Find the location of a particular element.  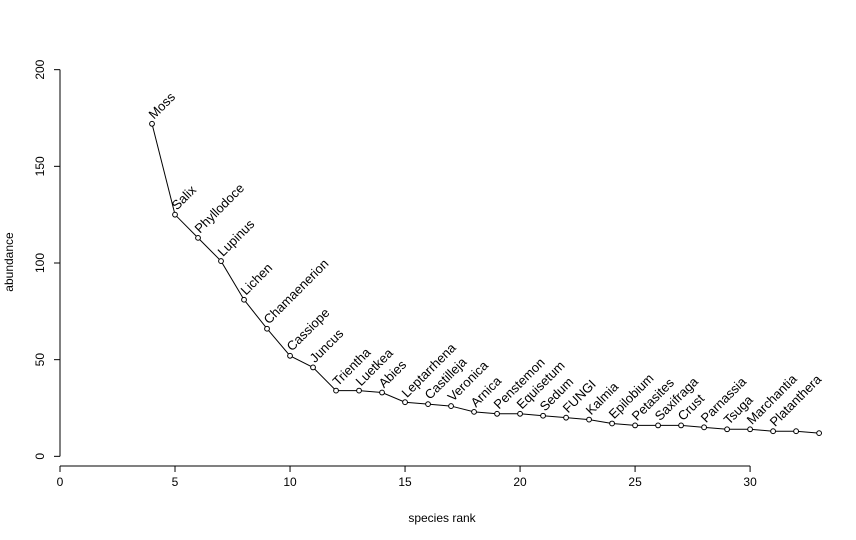

point-label: Lichen is located at coordinates (257, 279).